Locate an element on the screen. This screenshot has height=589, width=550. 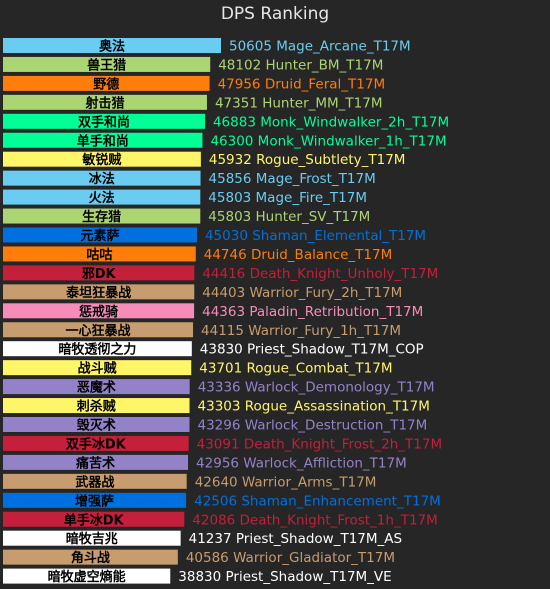
value-label-22: 42956 Warlock_Affliction_T17M is located at coordinates (301, 463).